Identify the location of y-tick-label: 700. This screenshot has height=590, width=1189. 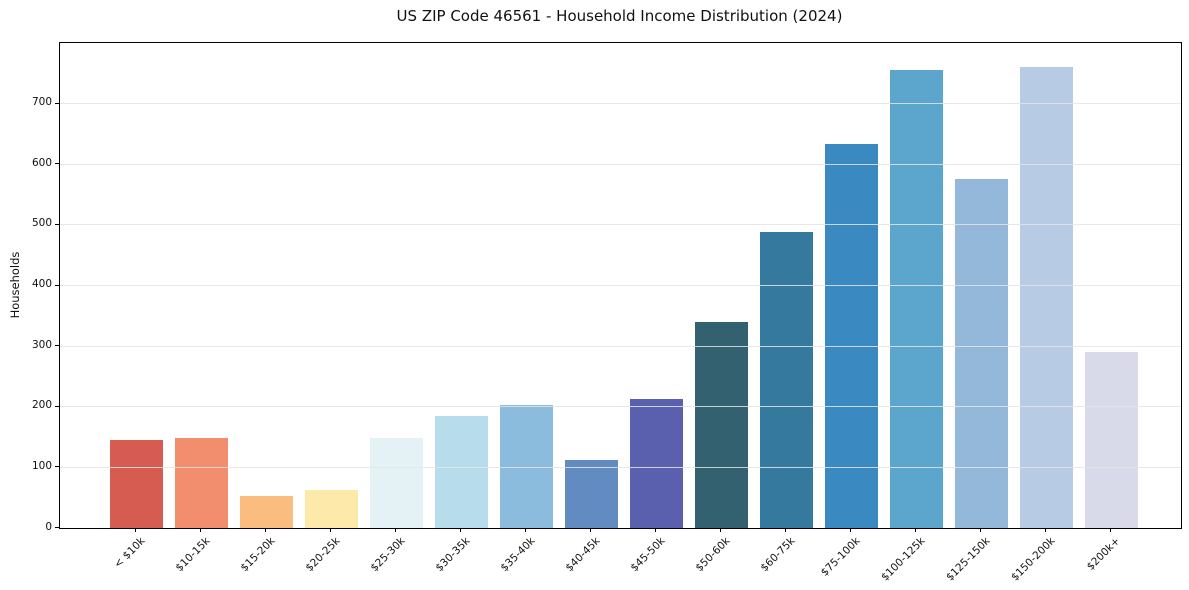
(41, 102).